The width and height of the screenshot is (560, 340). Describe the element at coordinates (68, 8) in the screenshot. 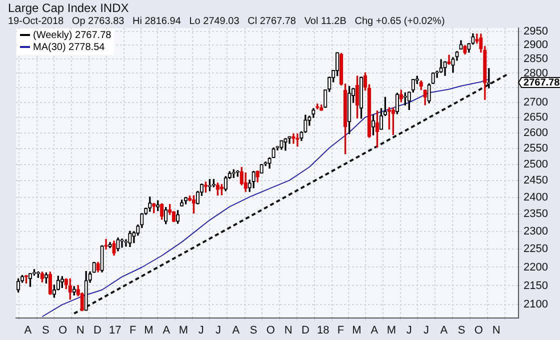

I see `chart-title: Large Cap Index INDX` at that location.